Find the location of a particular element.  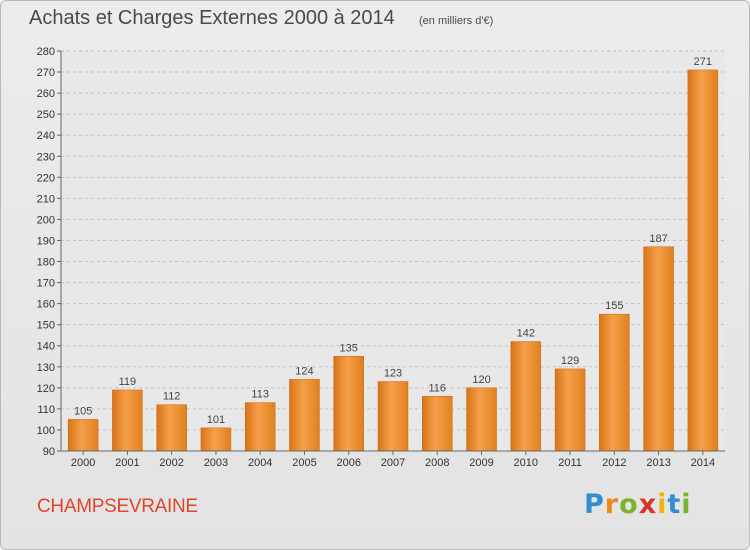

x-tick-label-2009: 2009 is located at coordinates (481, 463).